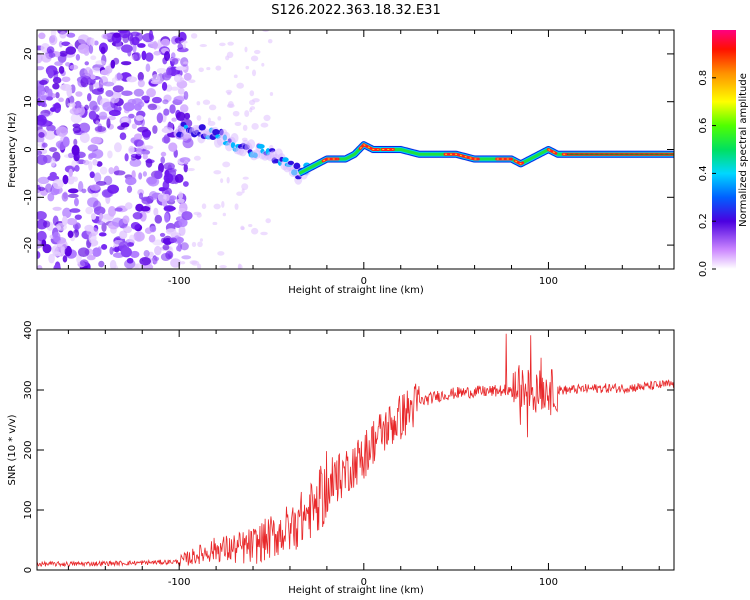 This screenshot has width=750, height=600. What do you see at coordinates (703, 221) in the screenshot?
I see `colorbar-tick-label: 0.2` at bounding box center [703, 221].